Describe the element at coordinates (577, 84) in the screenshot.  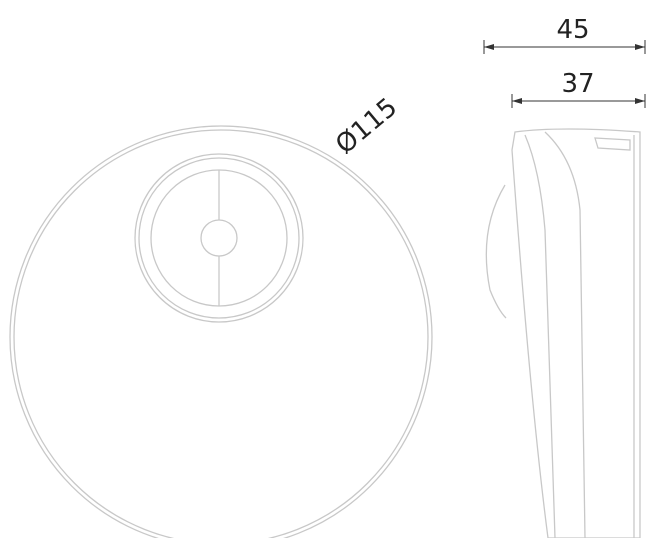
I see `depth-label: 37` at that location.